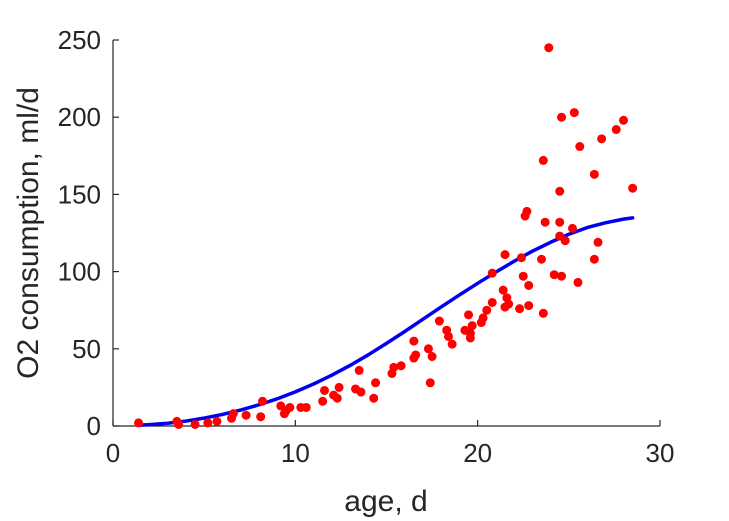 Image resolution: width=729 pixels, height=521 pixels. Describe the element at coordinates (79, 40) in the screenshot. I see `y-tick-label: 250` at that location.